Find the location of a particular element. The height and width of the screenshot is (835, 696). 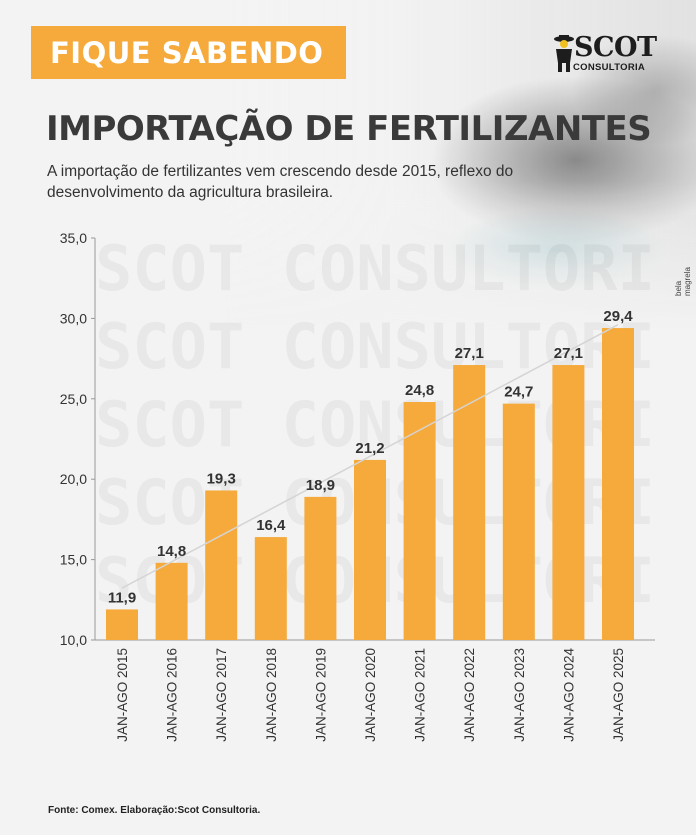

x-tick-label: JAN-AGO 2023 is located at coordinates (519, 695).